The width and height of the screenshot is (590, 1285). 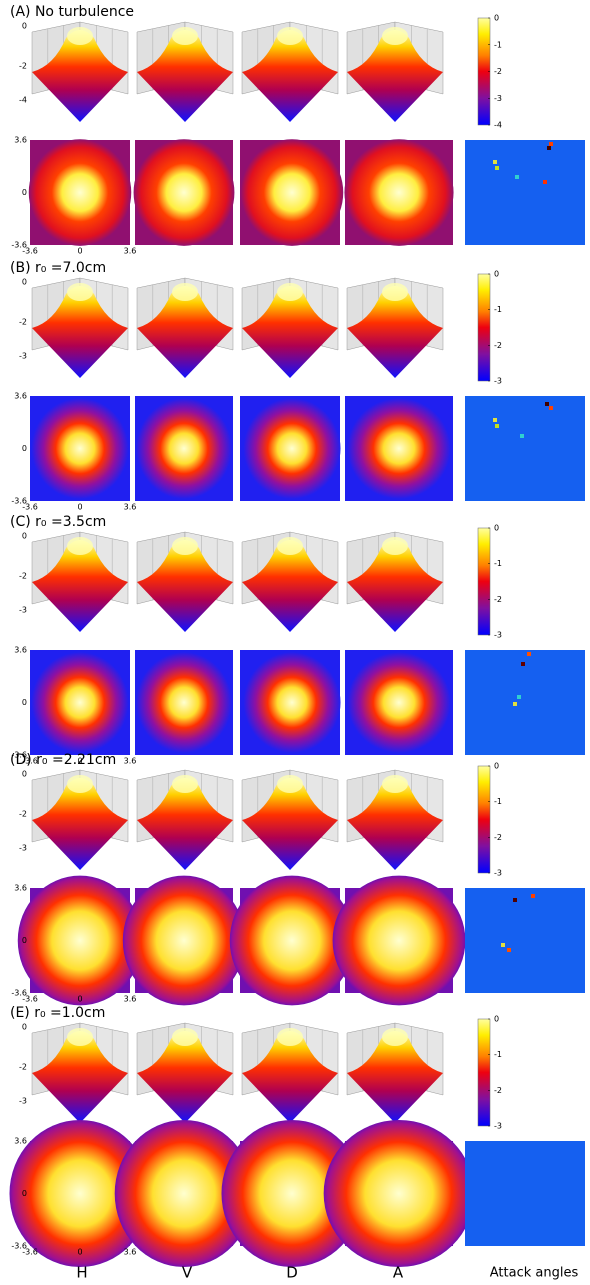 What do you see at coordinates (58, 522) in the screenshot?
I see `panel-label: (C) r₀ =3.5cm` at bounding box center [58, 522].